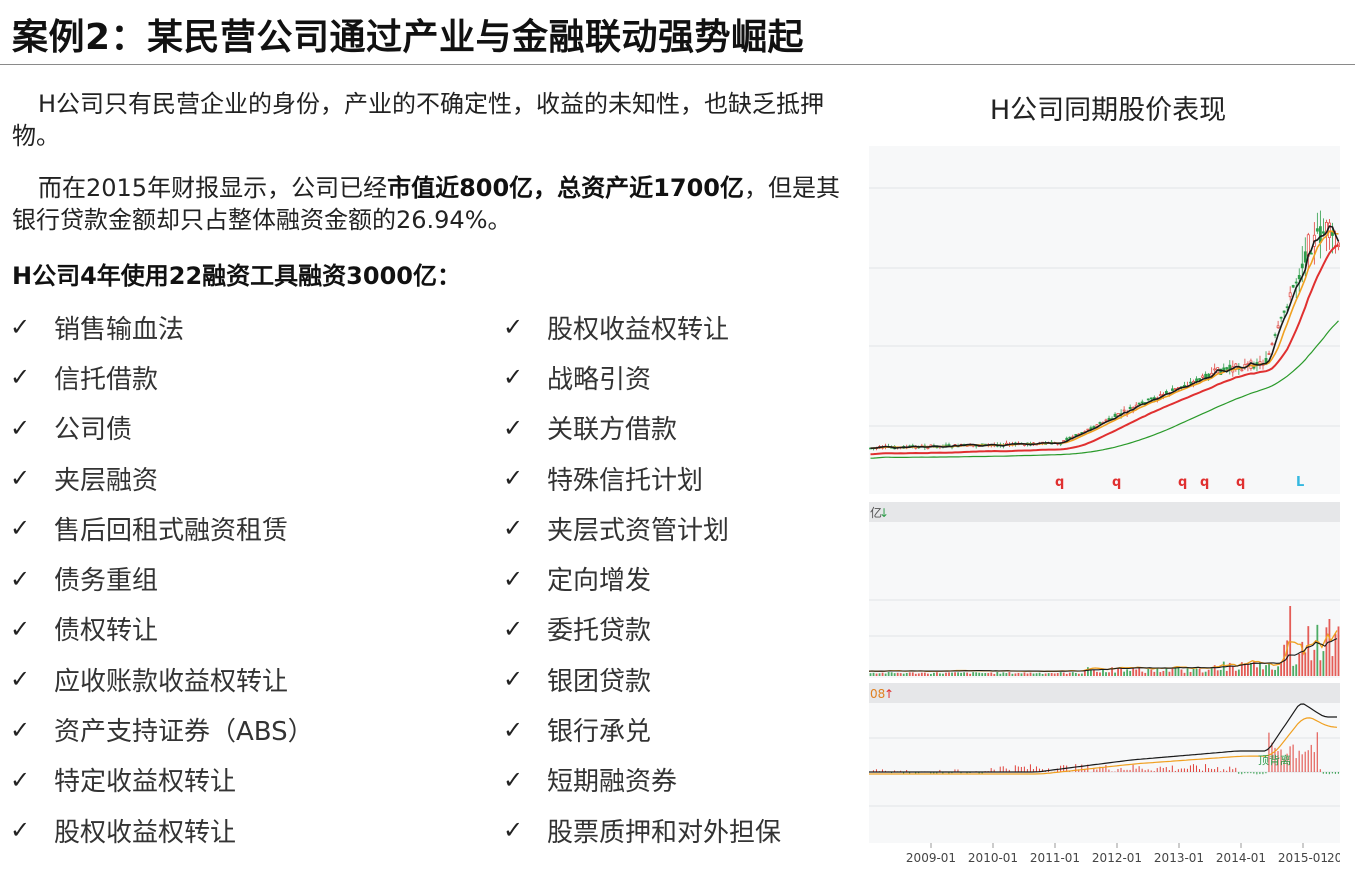 This screenshot has height=892, width=1355. Describe the element at coordinates (664, 832) in the screenshot. I see `tool-item-label: 股票质押和对外担保` at that location.